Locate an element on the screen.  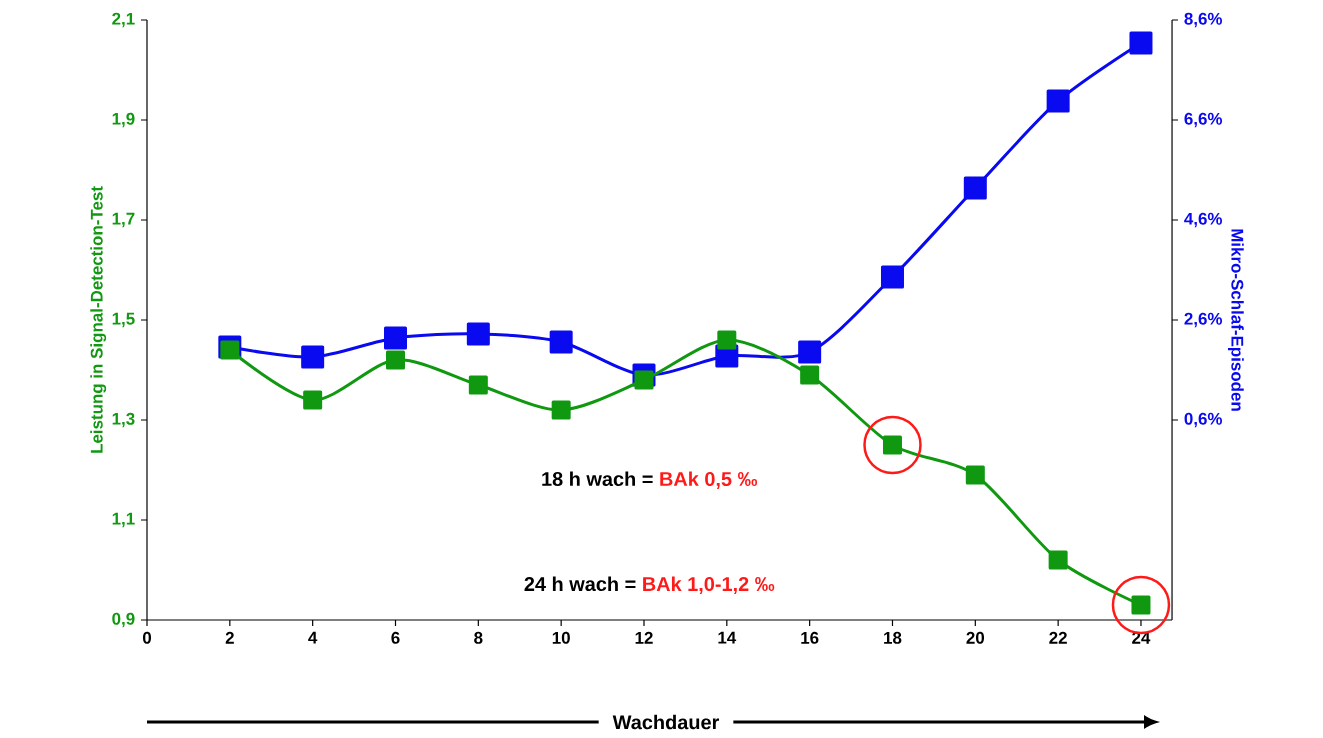
x-tick-label: 12 is located at coordinates (644, 637).